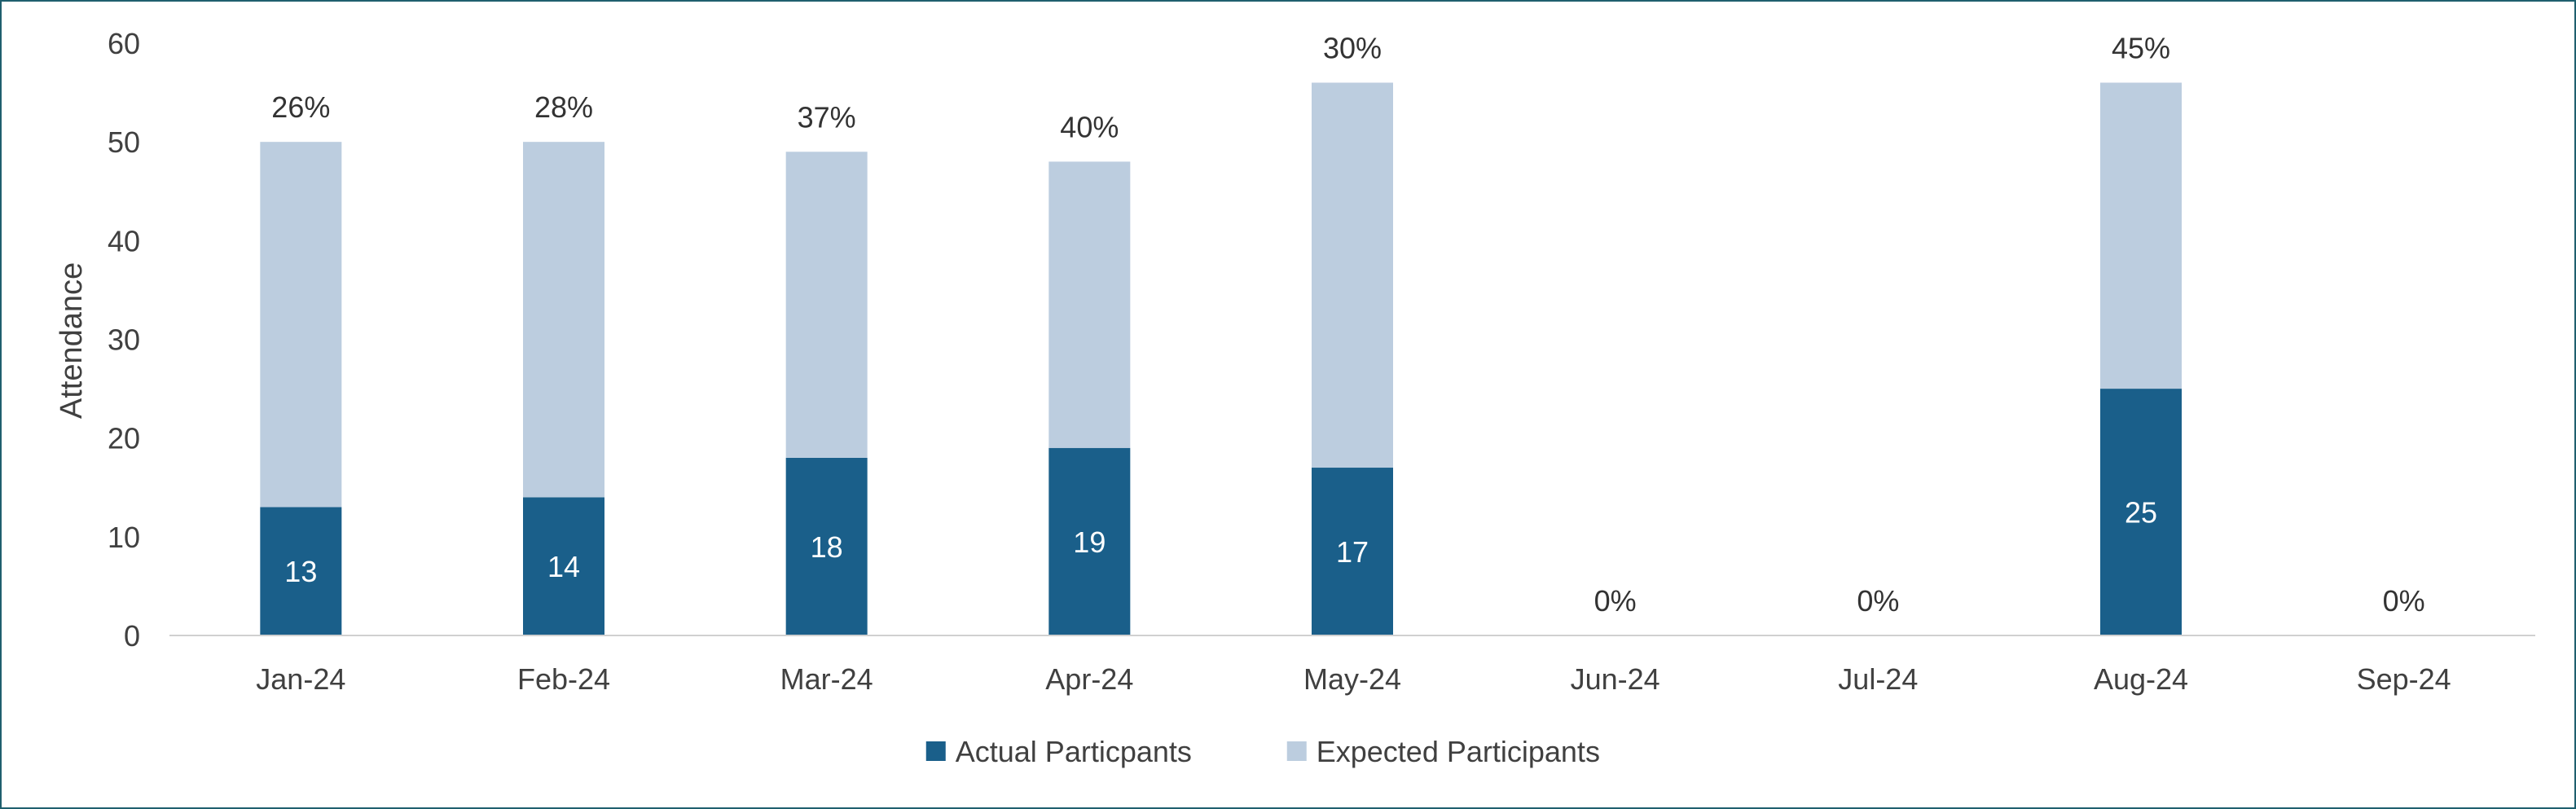 This screenshot has width=2576, height=809. I want to click on percent-label: 40%, so click(1089, 126).